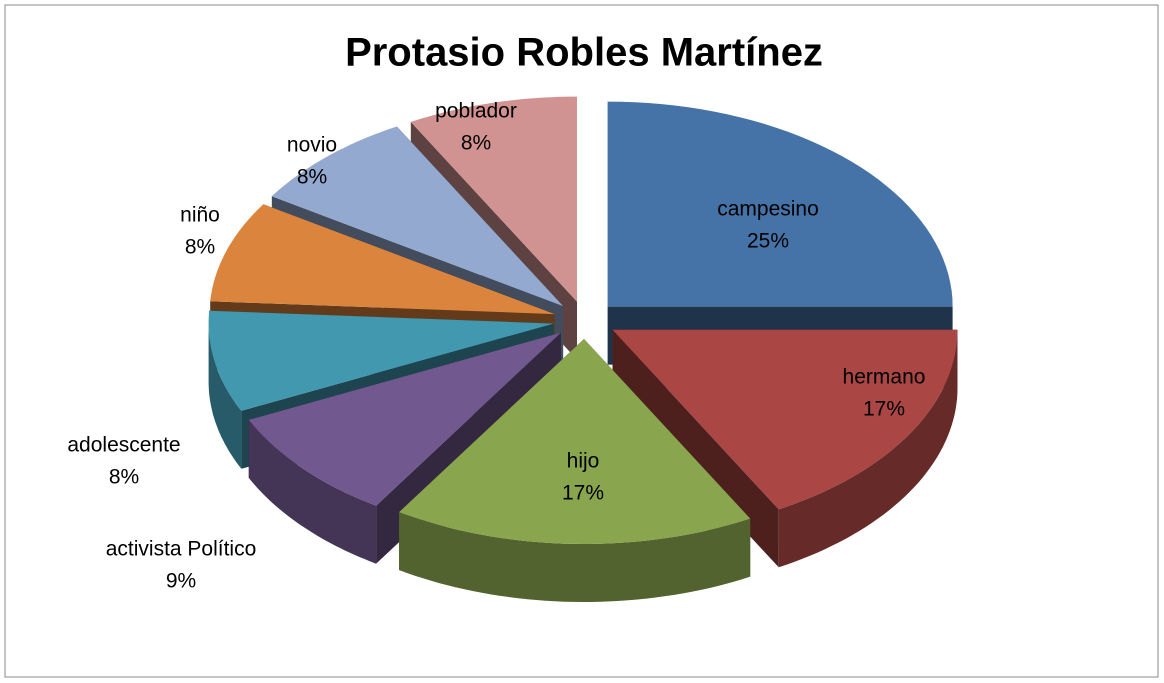 The height and width of the screenshot is (683, 1164). Describe the element at coordinates (181, 549) in the screenshot. I see `data-label-name: activista Político` at that location.